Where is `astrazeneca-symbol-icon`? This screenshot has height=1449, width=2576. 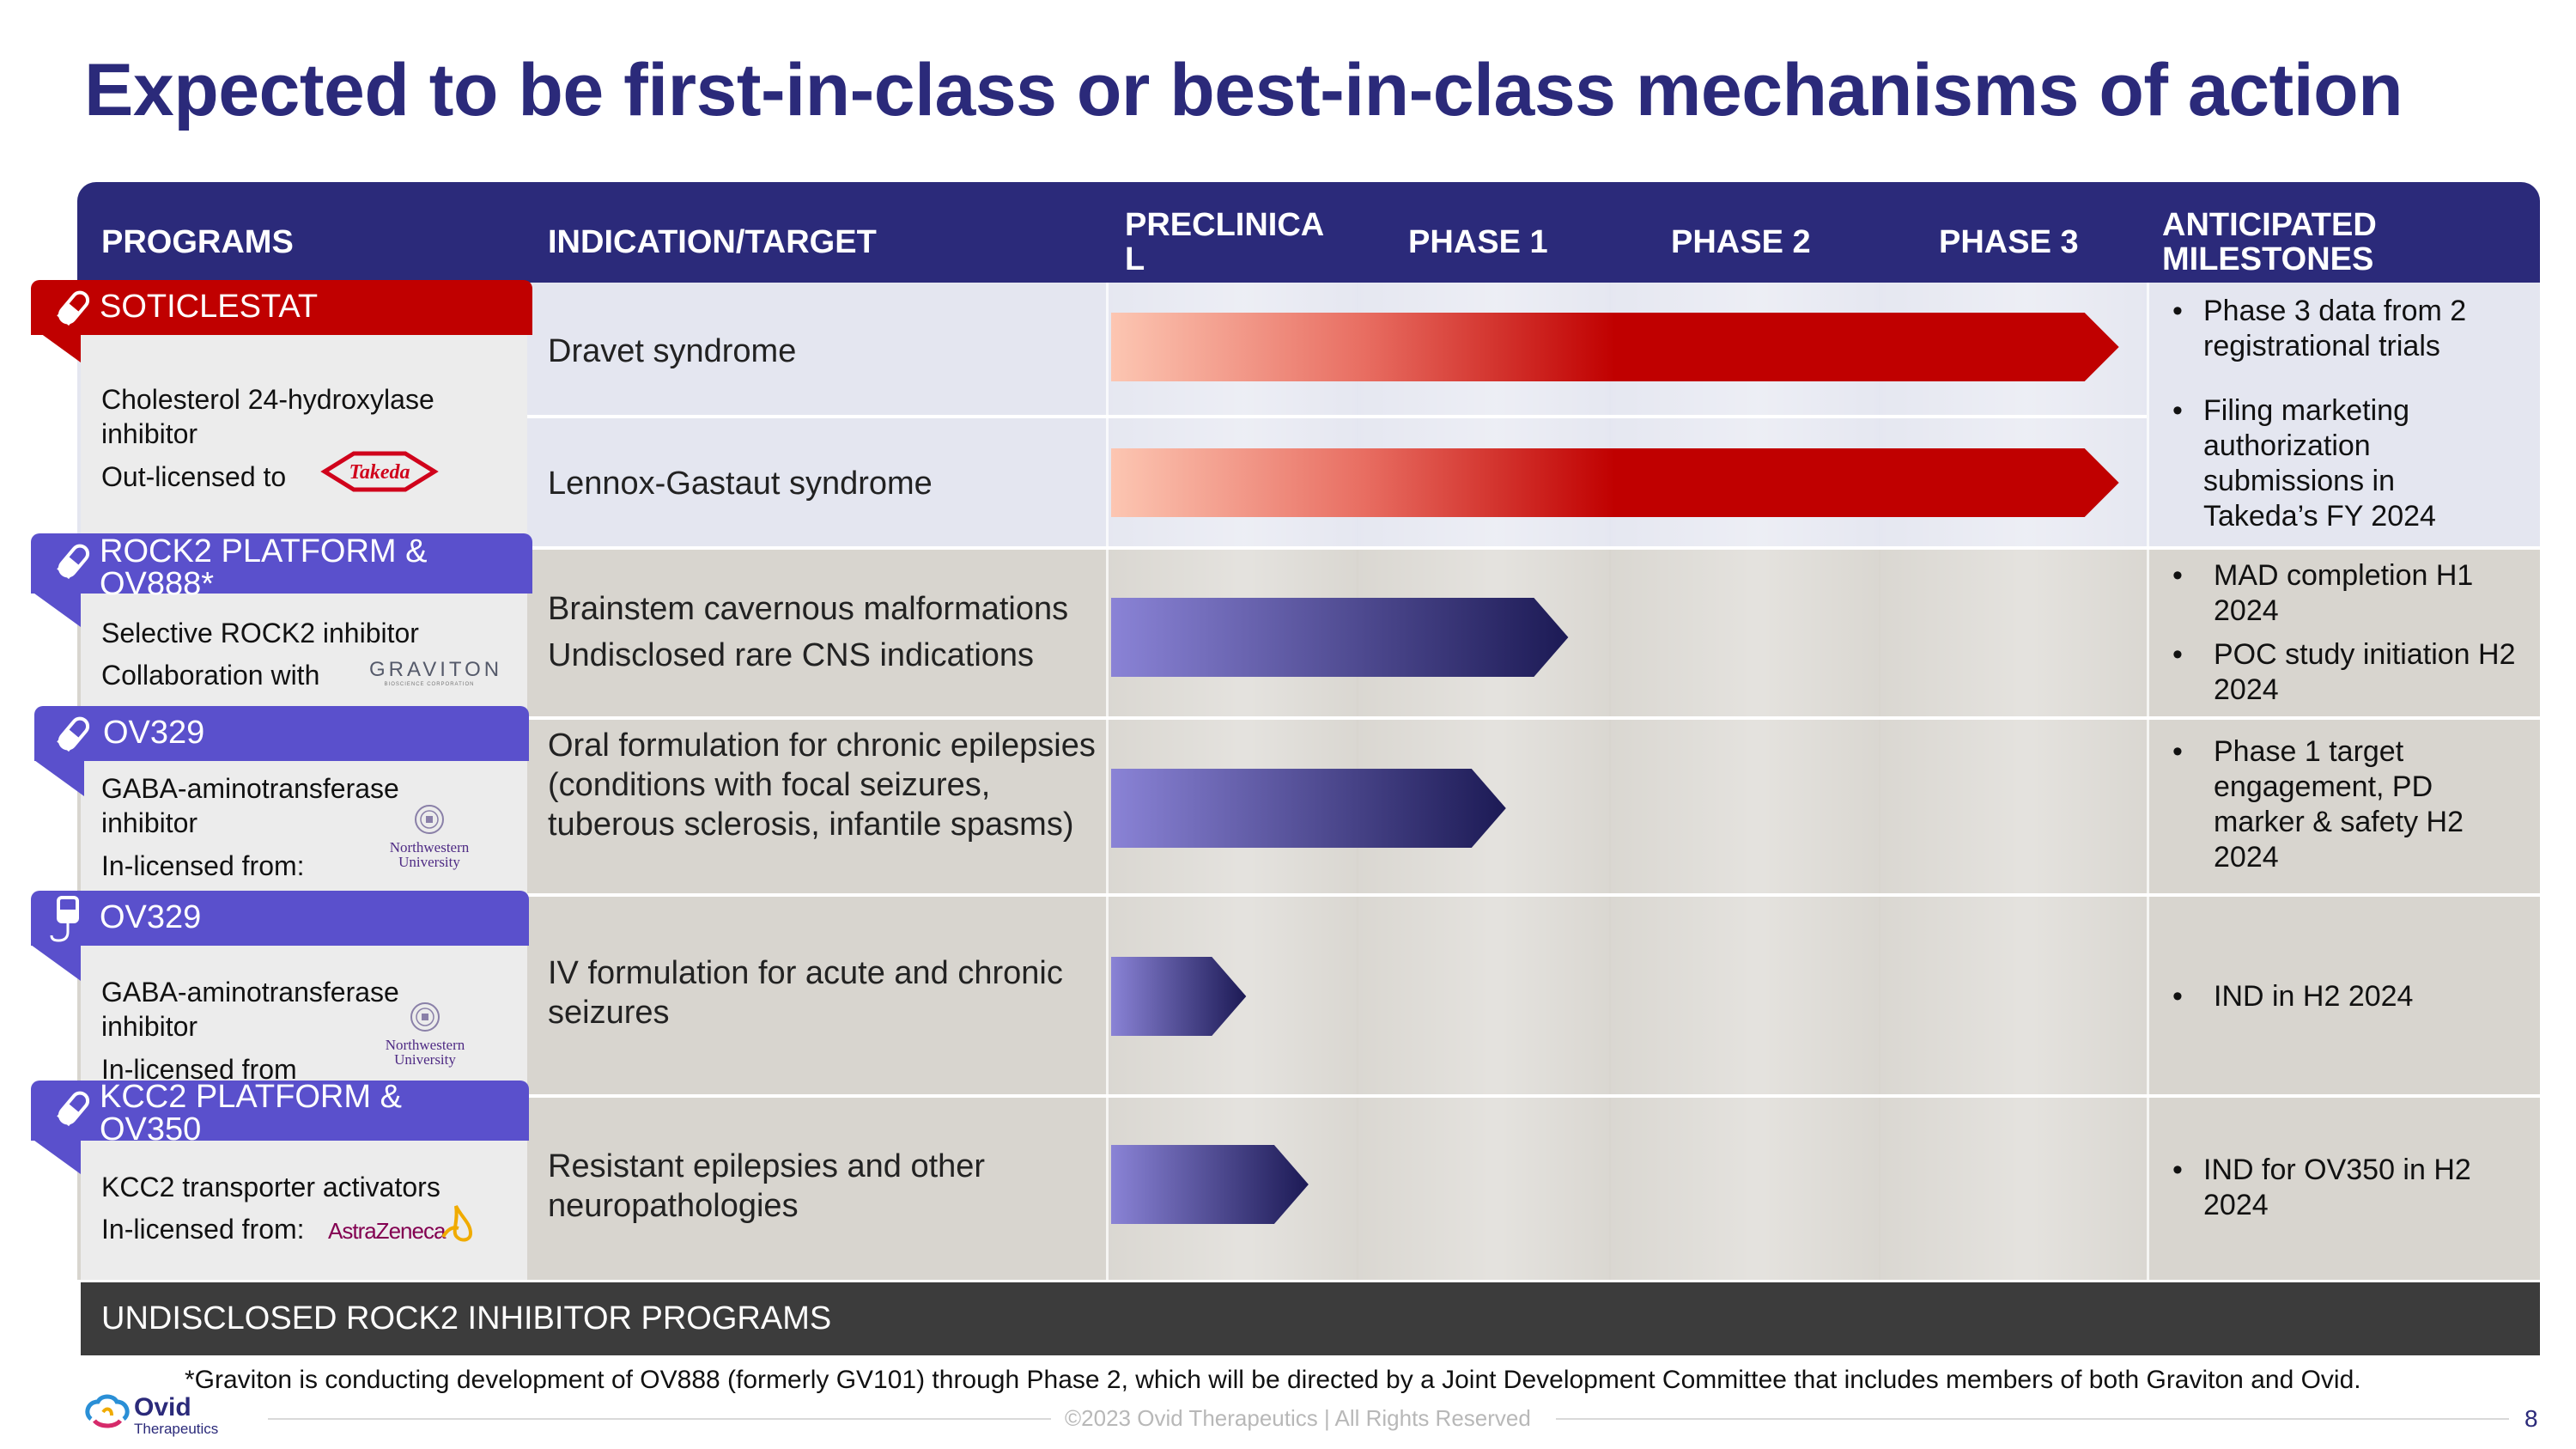 astrazeneca-symbol-icon is located at coordinates (457, 1223).